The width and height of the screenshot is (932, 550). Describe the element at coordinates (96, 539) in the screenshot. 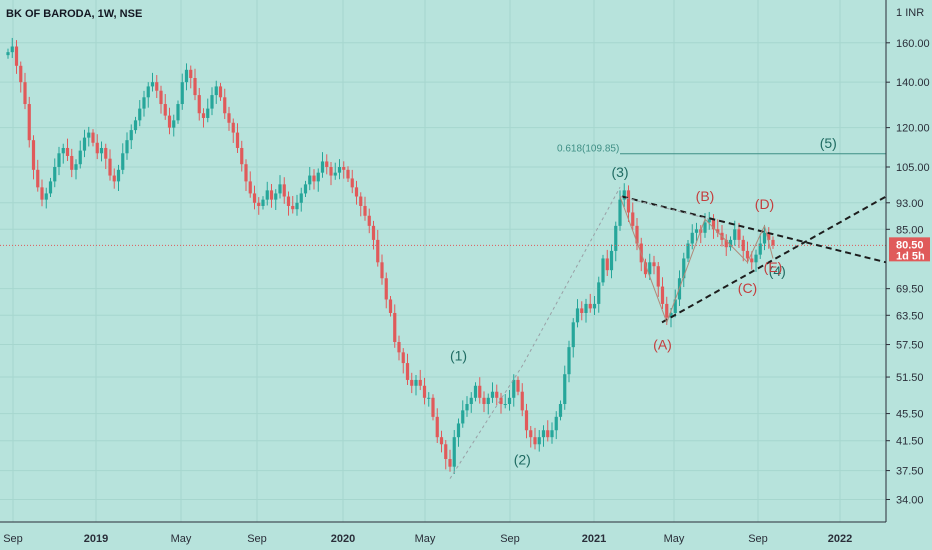

I see `time-tick-label: 2019` at that location.